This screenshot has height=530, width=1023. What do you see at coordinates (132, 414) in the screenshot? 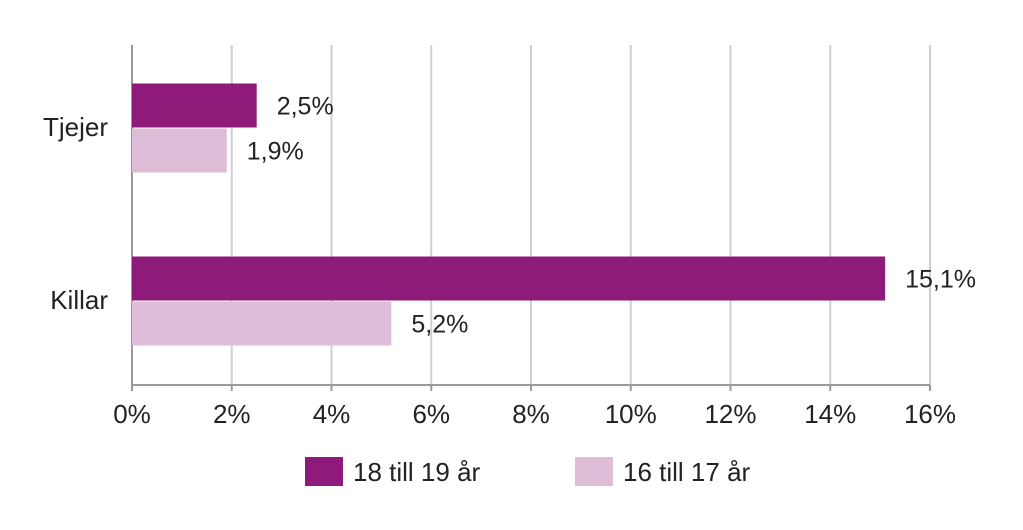
I see `x-tick-label: 0%` at bounding box center [132, 414].